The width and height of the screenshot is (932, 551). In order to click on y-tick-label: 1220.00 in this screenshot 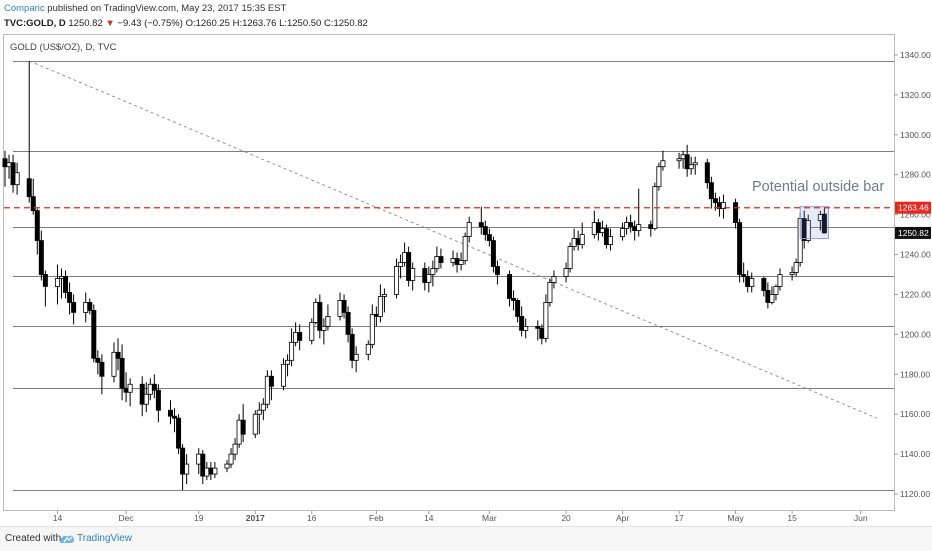, I will do `click(915, 294)`.